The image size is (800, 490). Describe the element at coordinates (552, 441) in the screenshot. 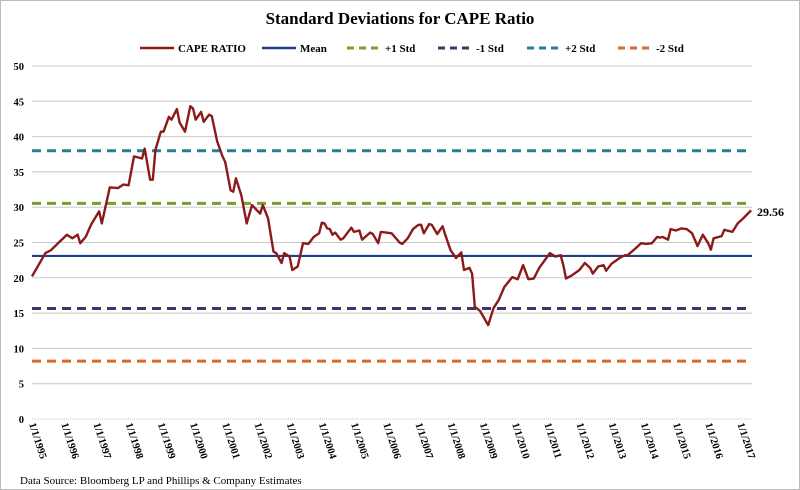

I see `x-tick-label: 1/1/2011` at that location.